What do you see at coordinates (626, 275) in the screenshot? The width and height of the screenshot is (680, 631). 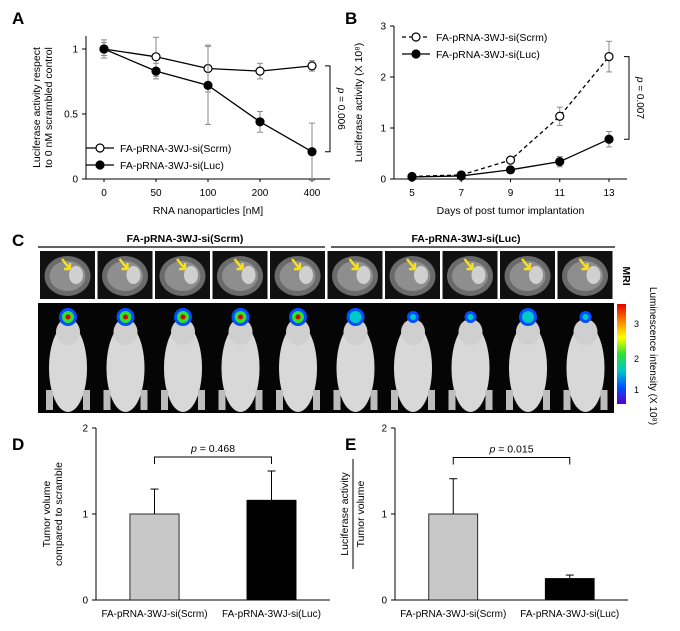 I see `mri-label: MRI` at bounding box center [626, 275].